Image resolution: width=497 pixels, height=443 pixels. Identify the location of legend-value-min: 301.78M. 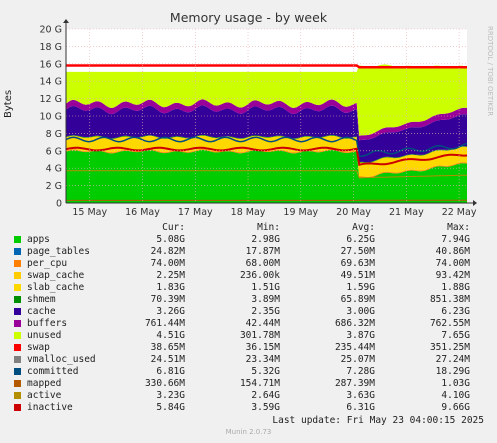
(259, 335).